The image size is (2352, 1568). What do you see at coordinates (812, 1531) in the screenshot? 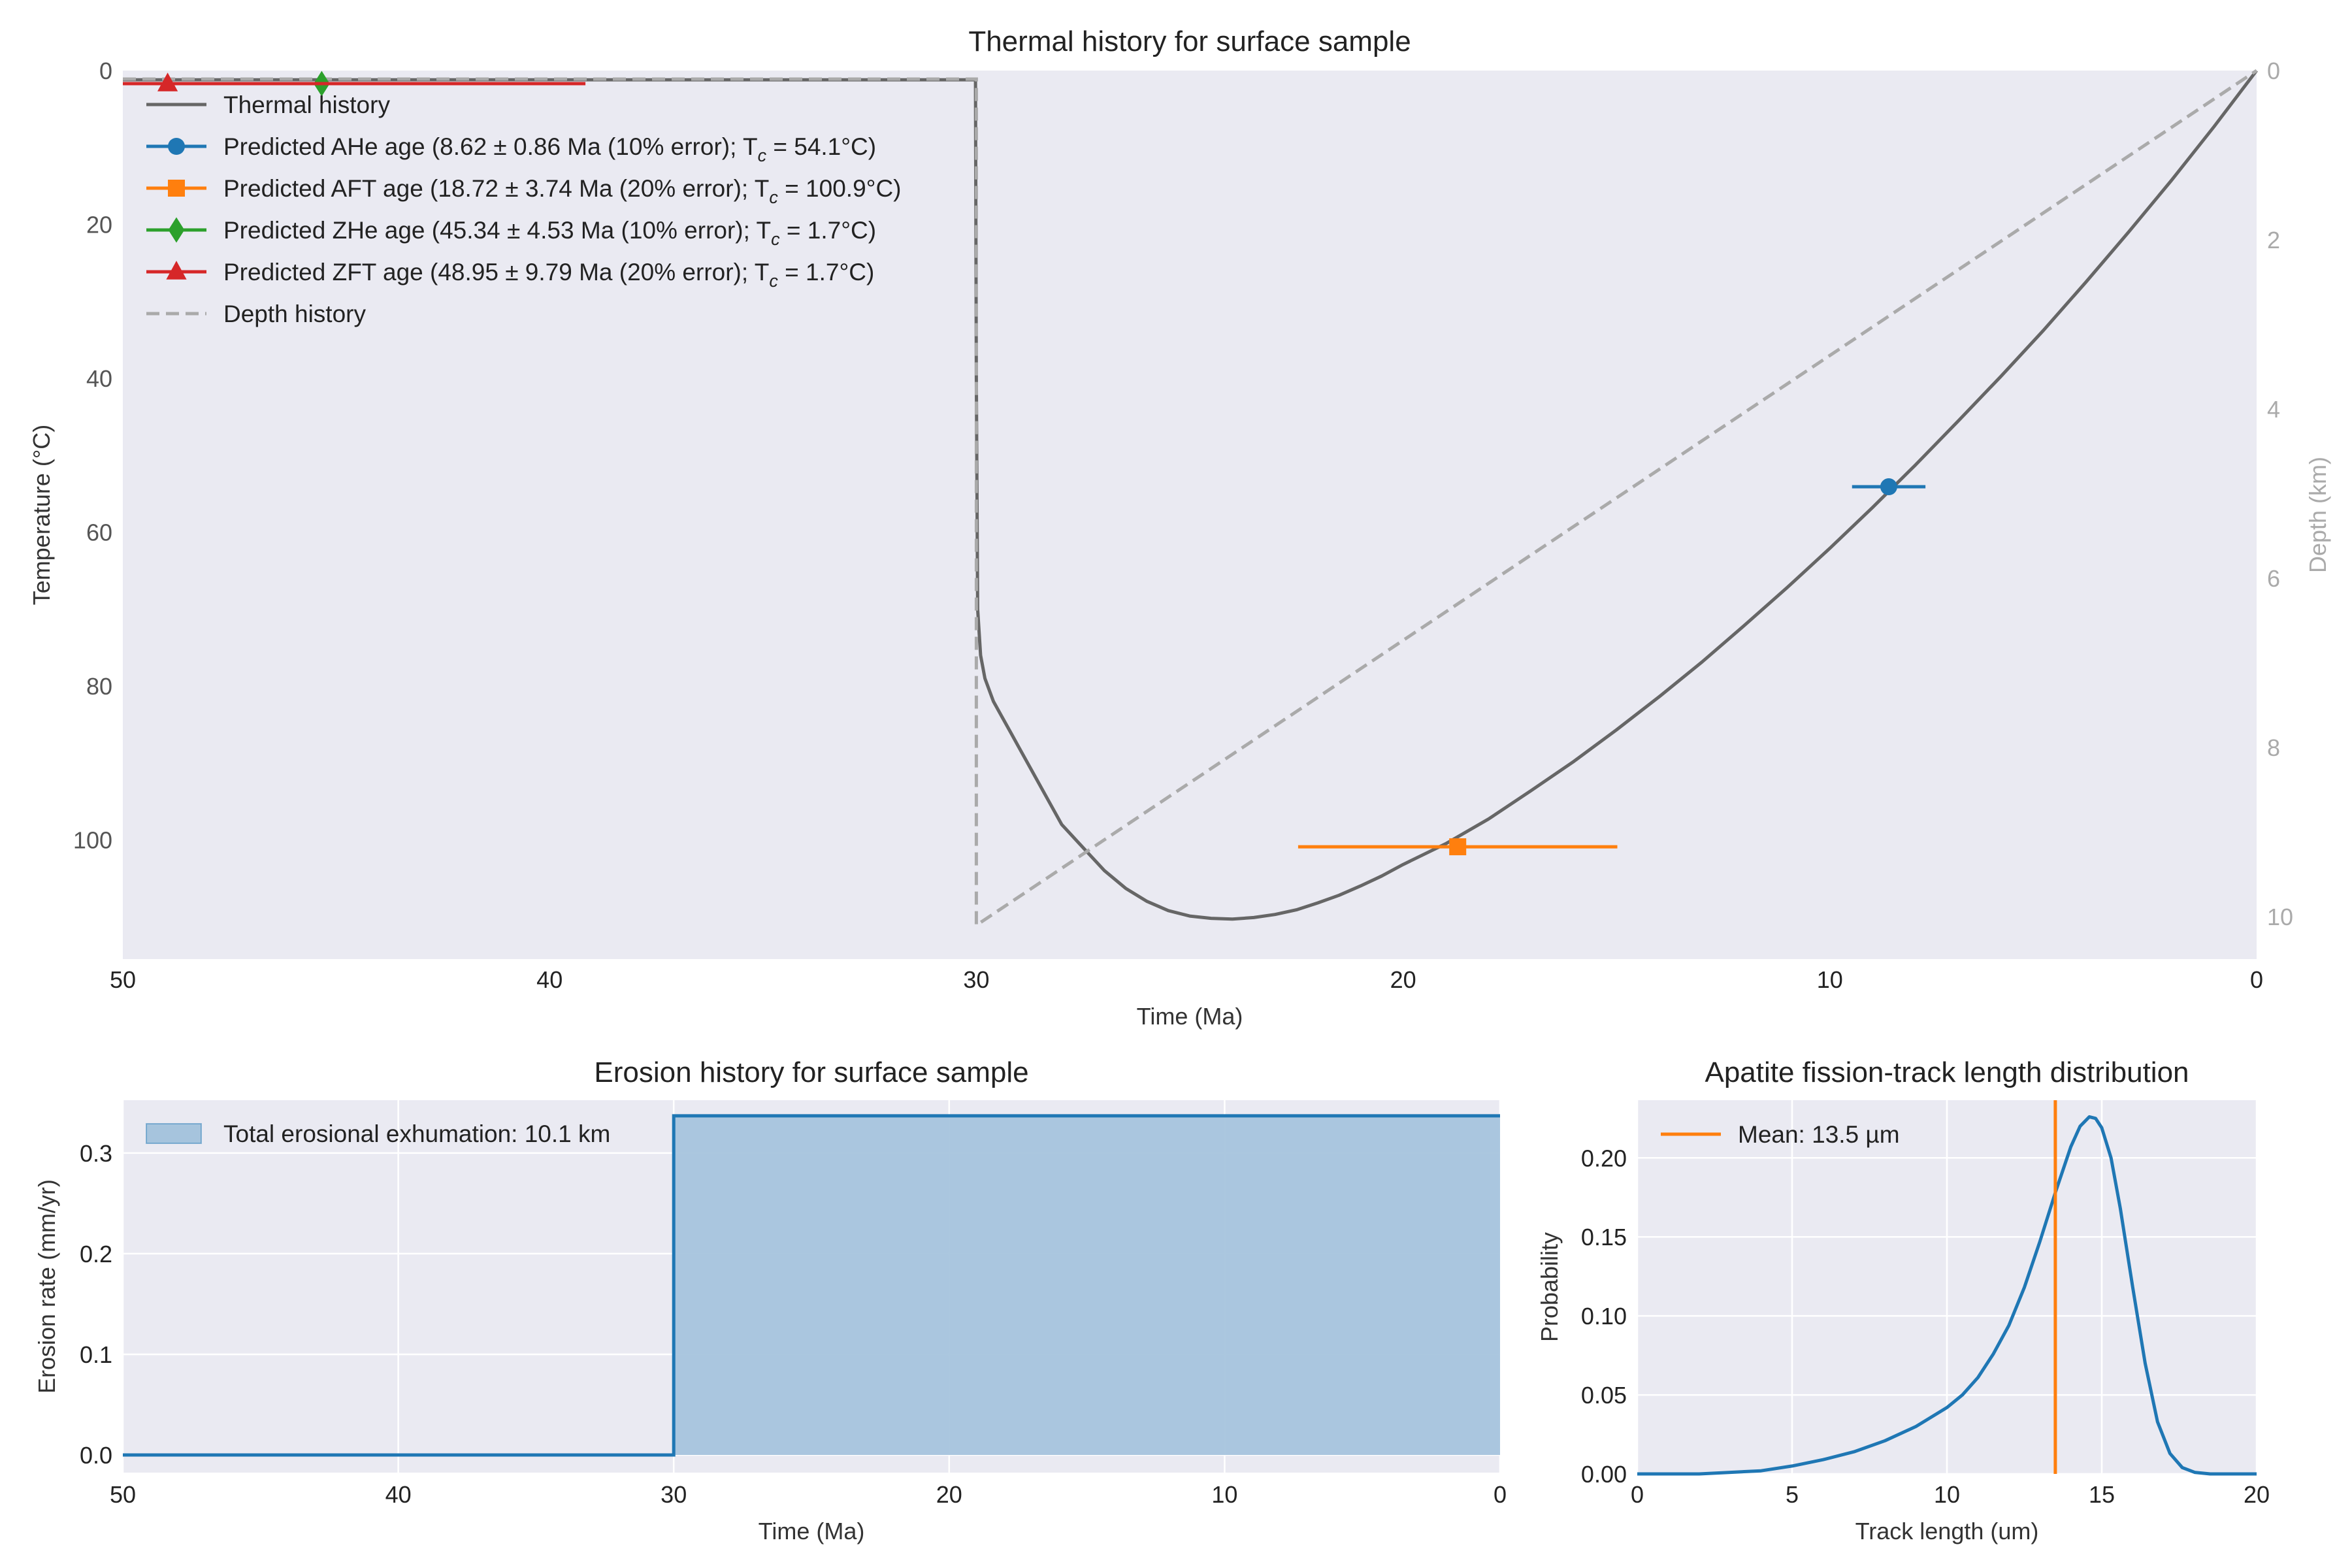
I see `erosion-xlabel: Time (Ma)` at bounding box center [812, 1531].